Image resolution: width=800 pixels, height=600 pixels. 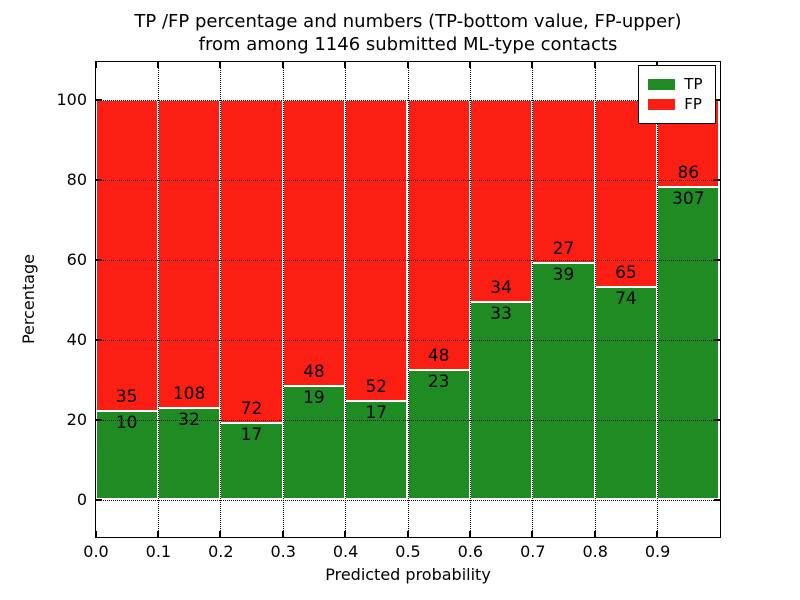 I want to click on x-tick-label: 0.9, so click(x=657, y=551).